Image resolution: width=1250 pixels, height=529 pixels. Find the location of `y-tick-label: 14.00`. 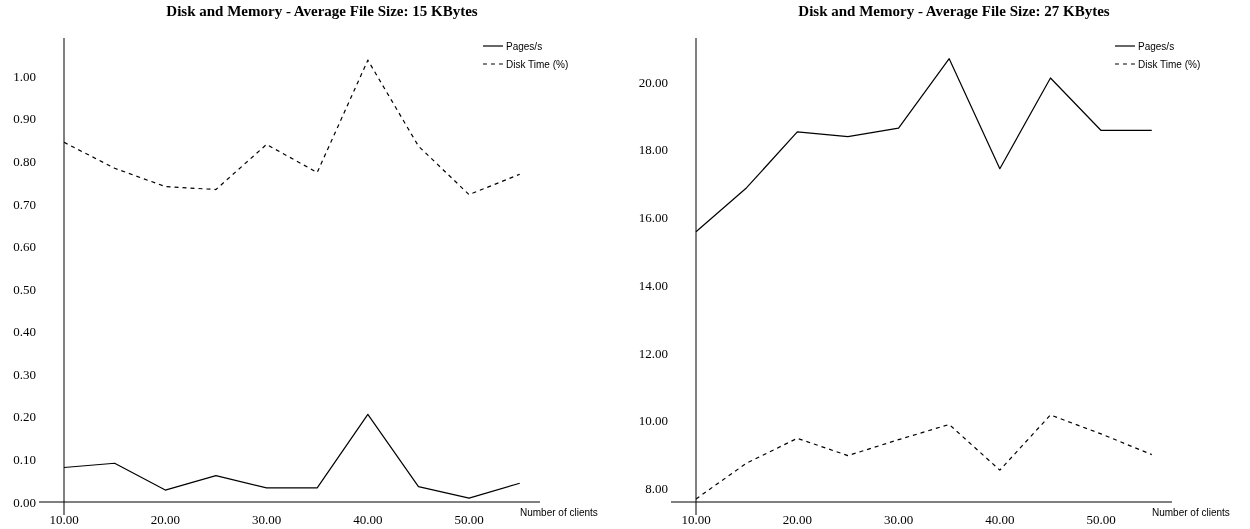

y-tick-label: 14.00 is located at coordinates (653, 285).